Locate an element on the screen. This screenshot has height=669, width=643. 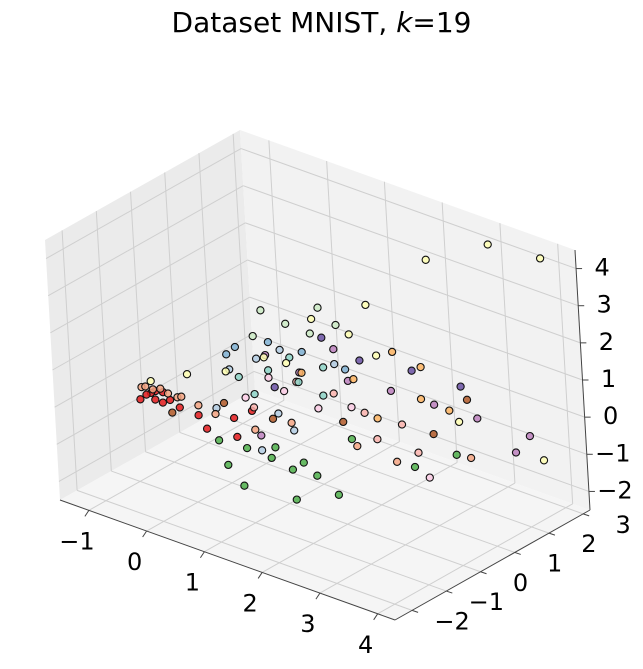
x-tick-label: 4 is located at coordinates (365, 645).